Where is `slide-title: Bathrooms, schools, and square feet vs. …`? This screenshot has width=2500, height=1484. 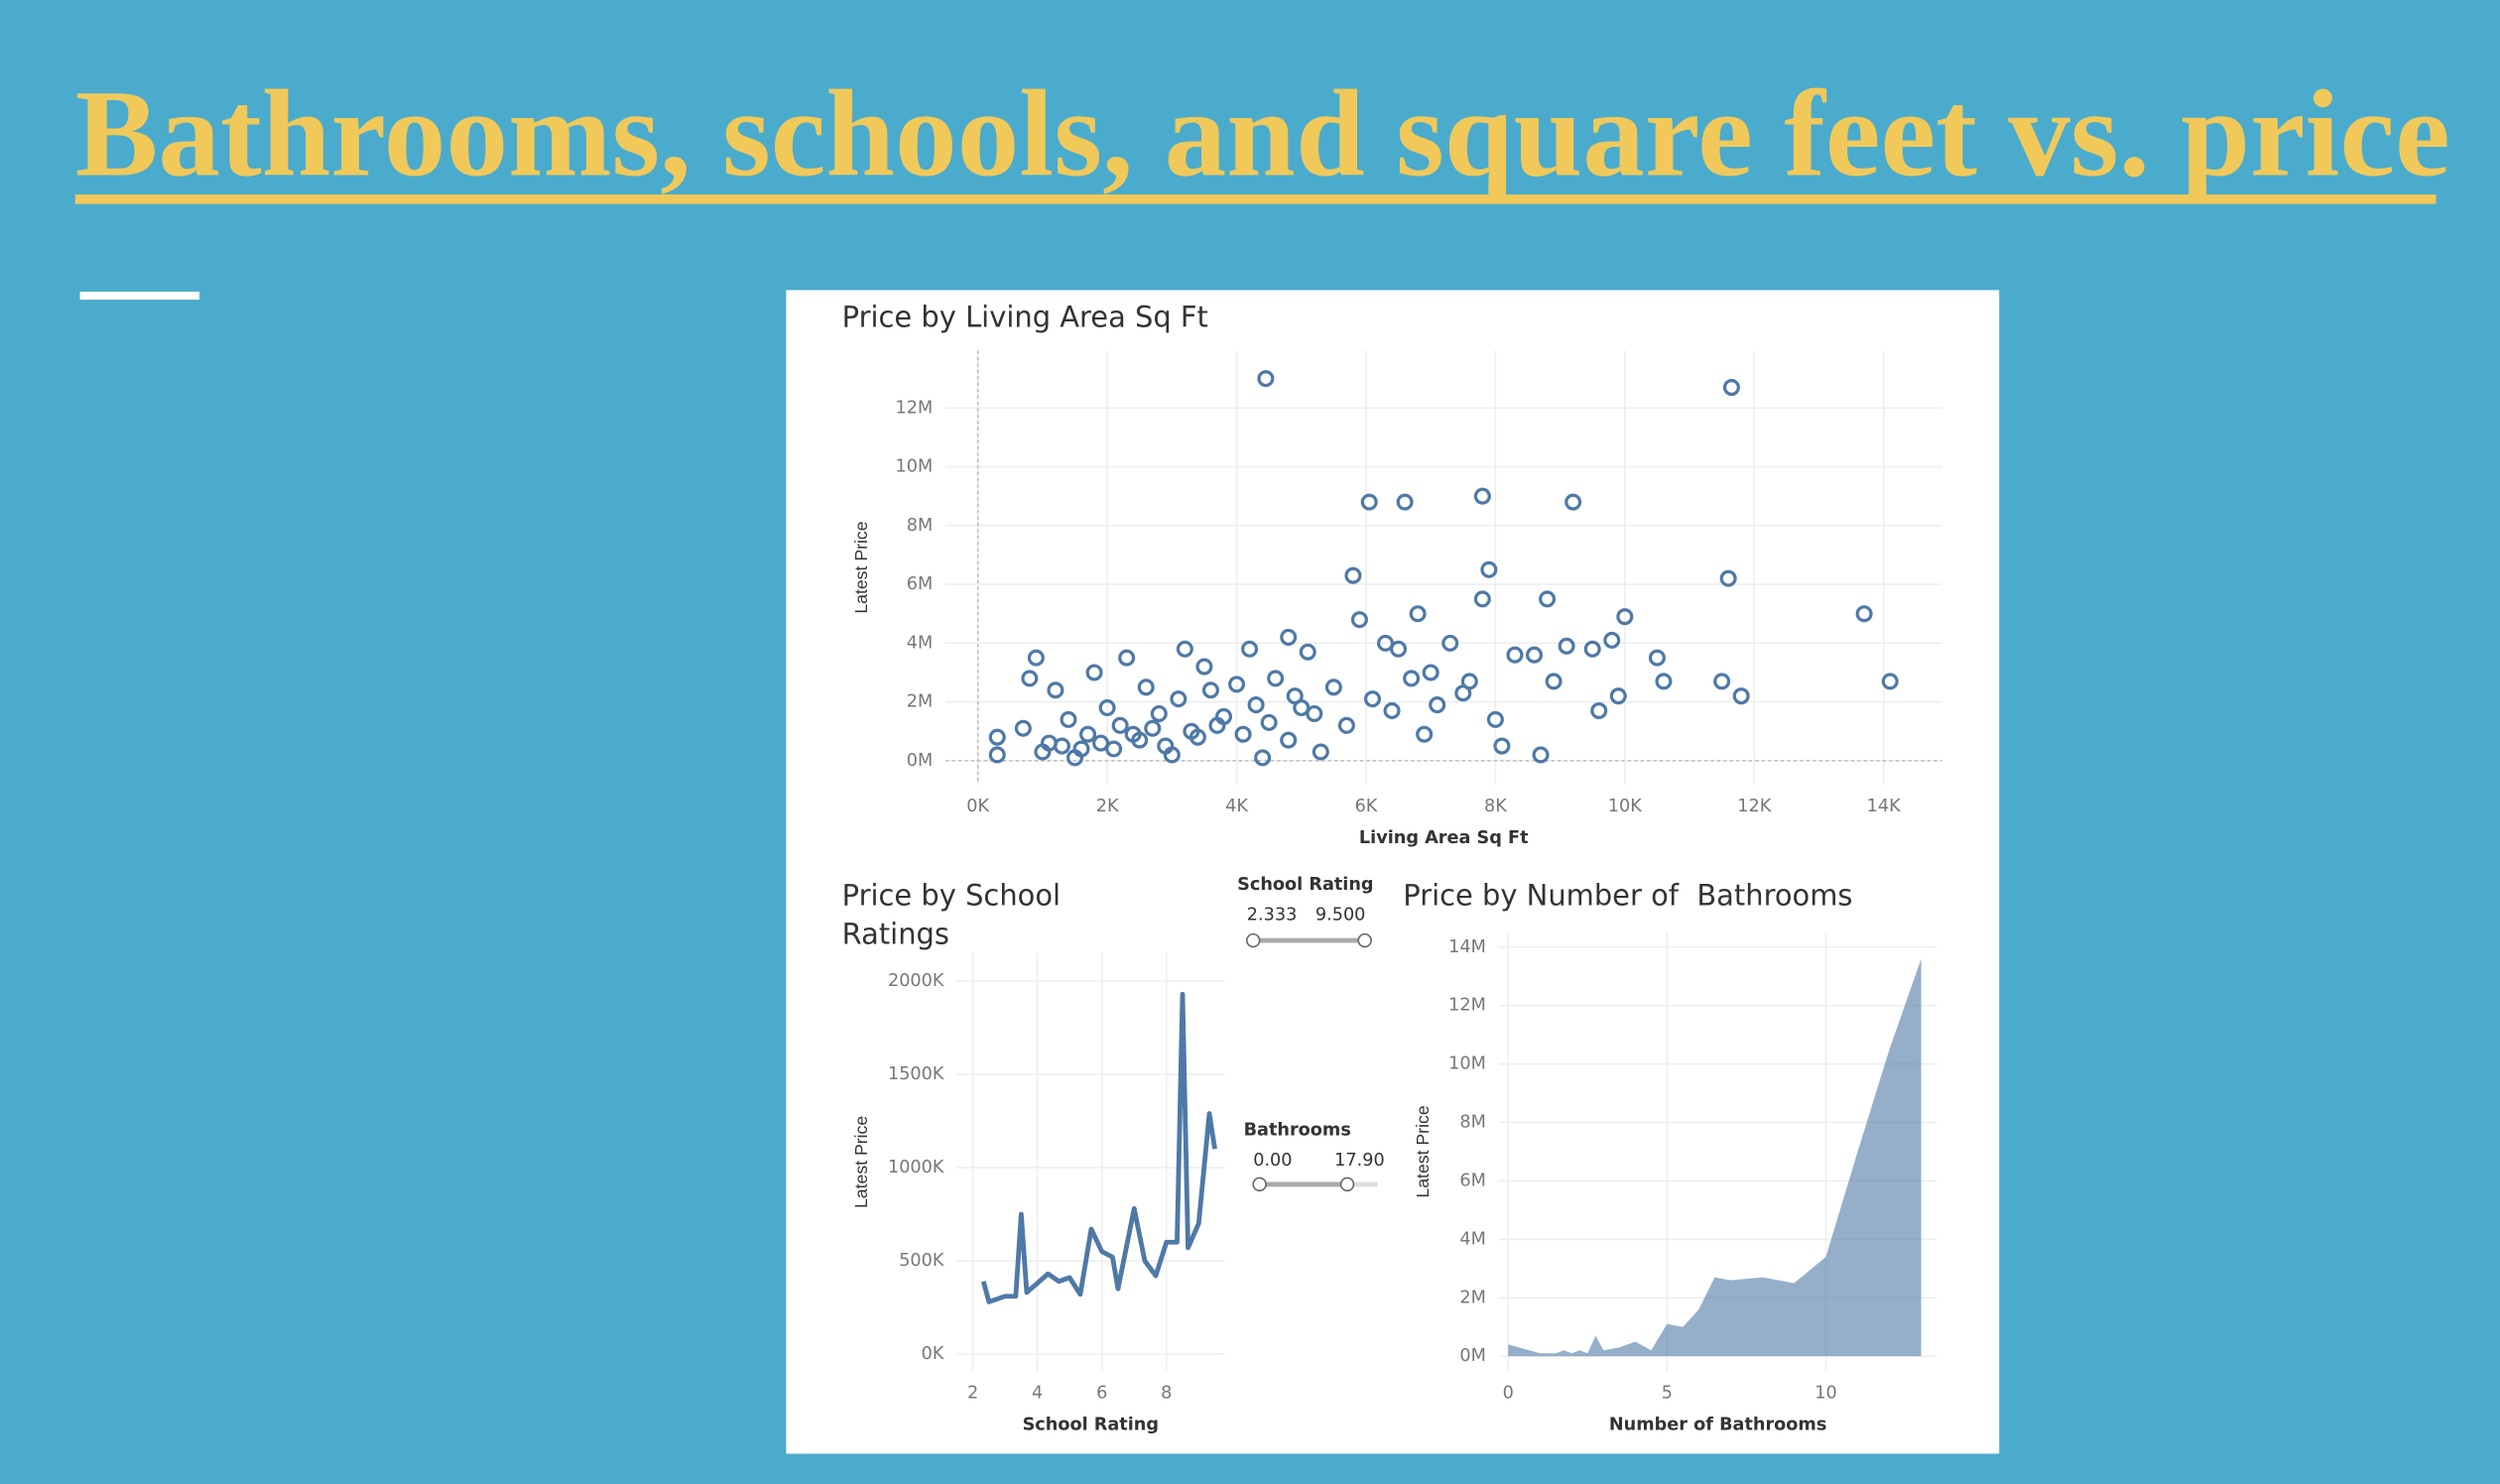 slide-title: Bathrooms, schools, and square feet vs. … is located at coordinates (1262, 134).